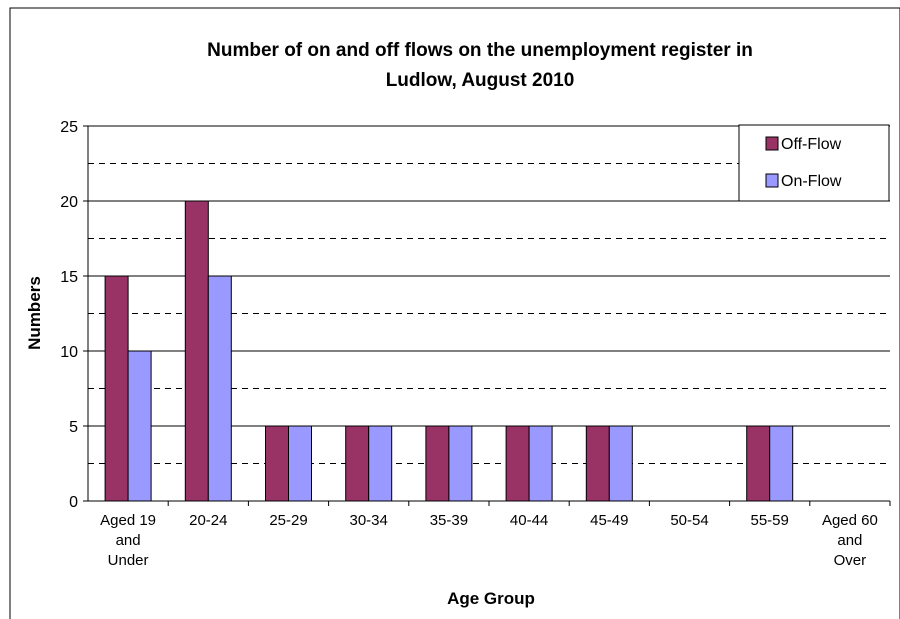 The height and width of the screenshot is (619, 900). What do you see at coordinates (811, 181) in the screenshot?
I see `legend-label: On-Flow` at bounding box center [811, 181].